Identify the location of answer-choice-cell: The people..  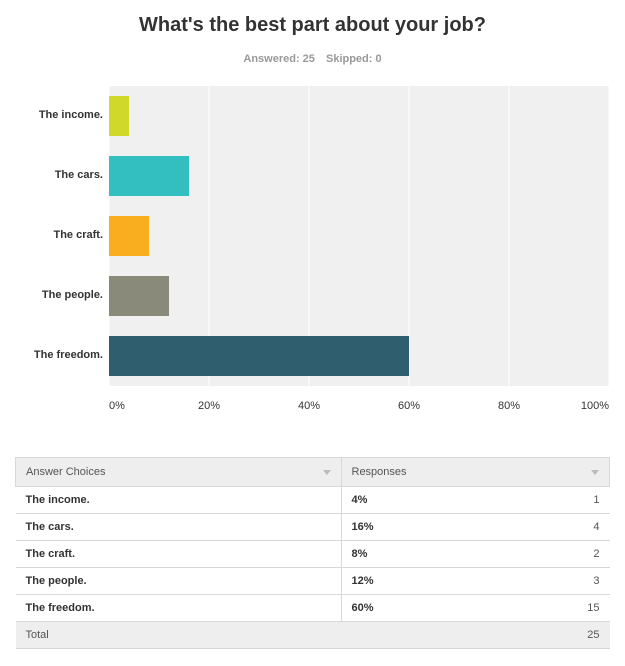
(178, 581).